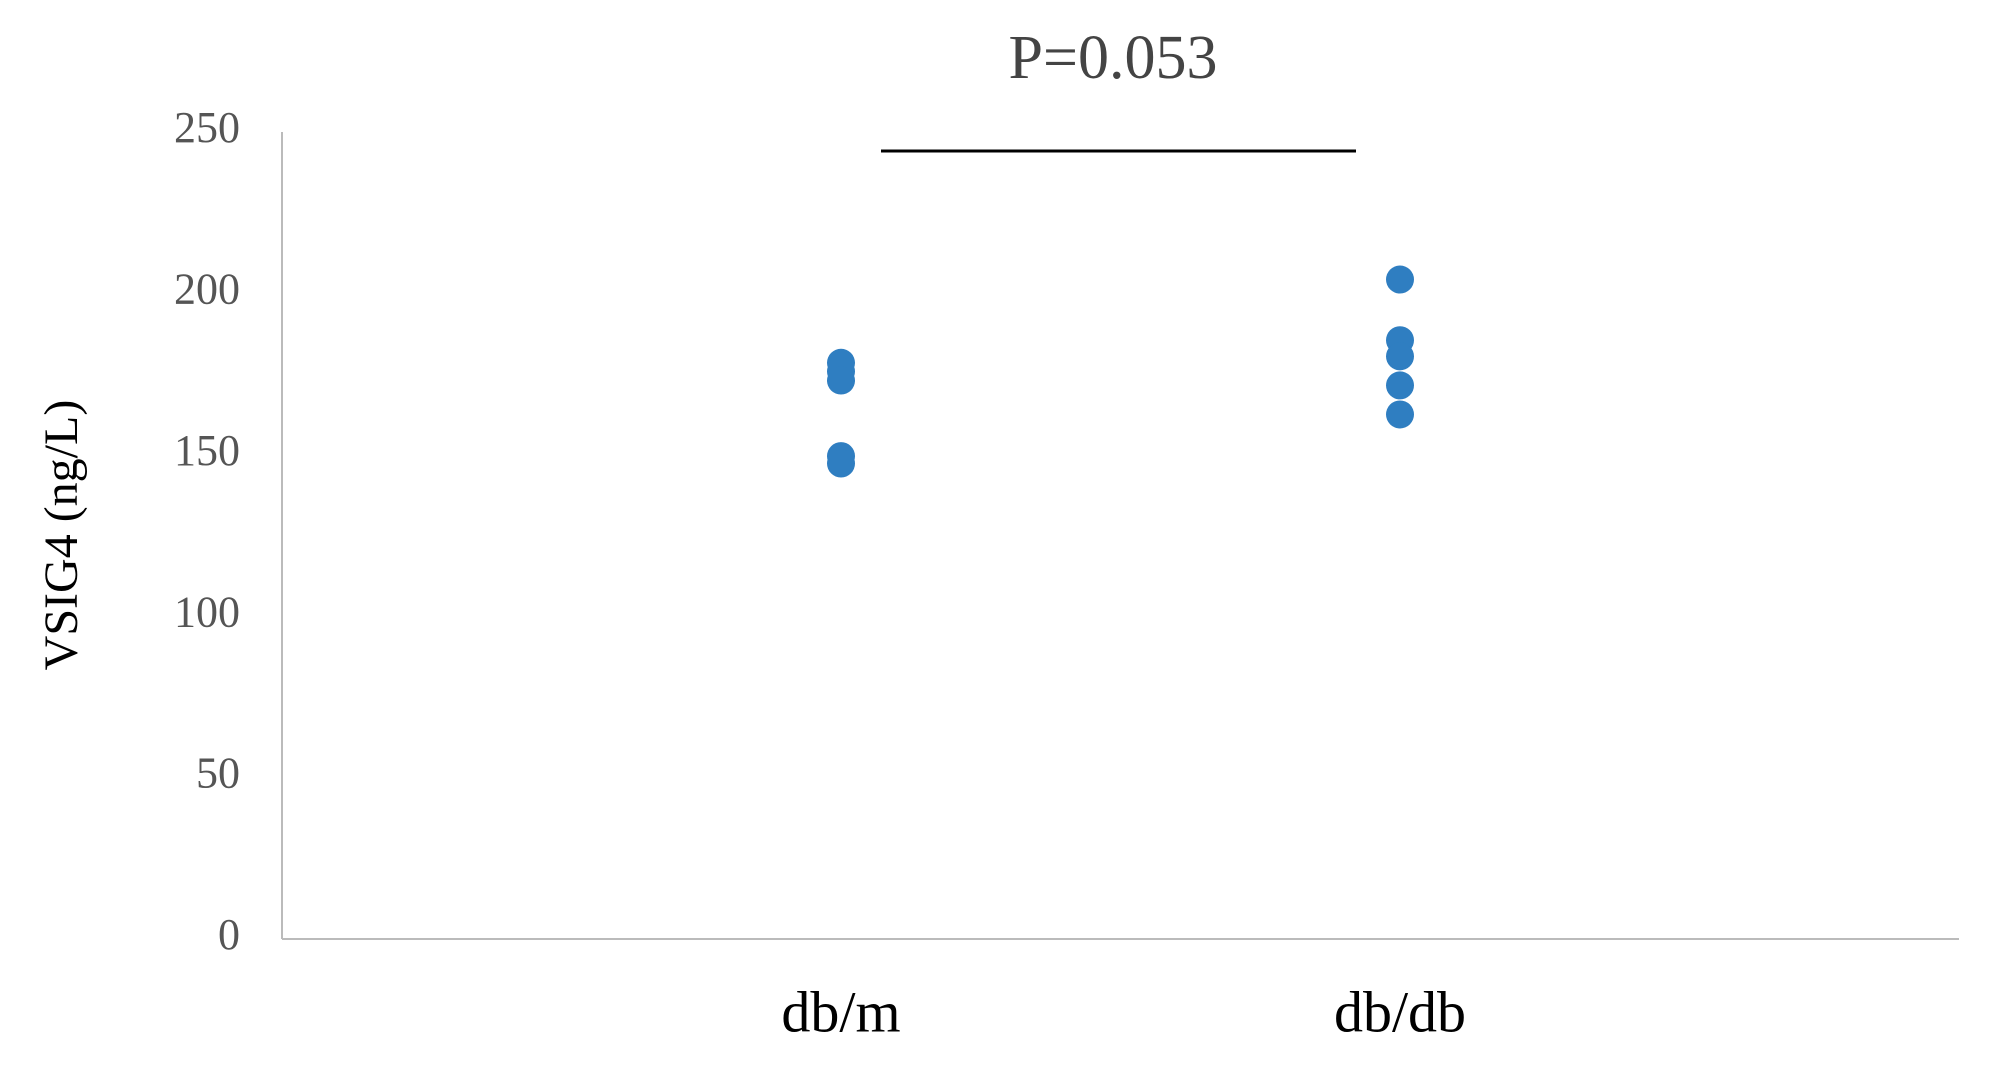  I want to click on y-tick-label: 50, so click(218, 773).